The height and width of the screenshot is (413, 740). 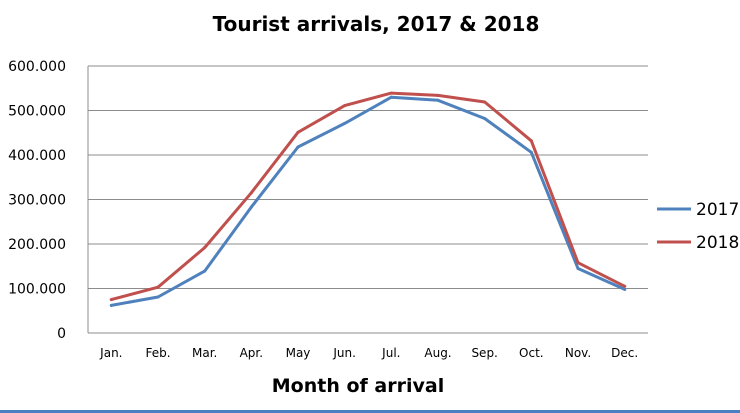 What do you see at coordinates (204, 353) in the screenshot?
I see `x-tick-label: Mar.` at bounding box center [204, 353].